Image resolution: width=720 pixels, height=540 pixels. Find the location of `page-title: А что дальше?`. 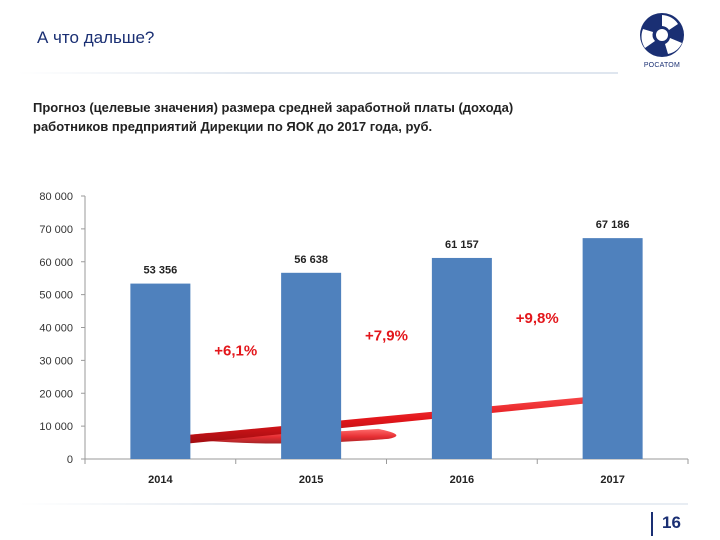

page-title: А что дальше? is located at coordinates (96, 37).